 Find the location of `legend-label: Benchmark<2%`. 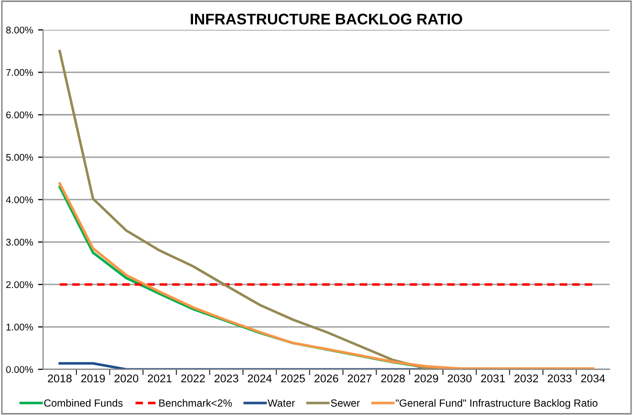

legend-label: Benchmark<2% is located at coordinates (195, 403).